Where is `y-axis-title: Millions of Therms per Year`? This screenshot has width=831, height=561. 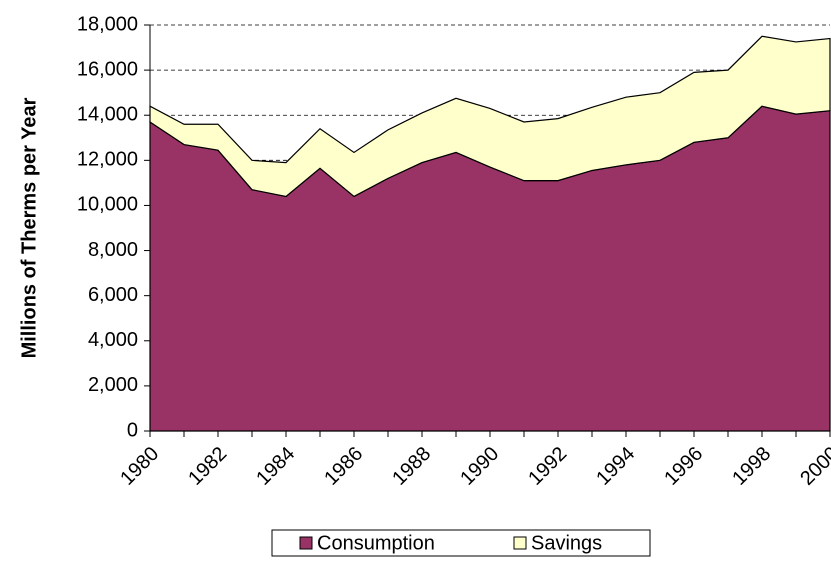
y-axis-title: Millions of Therms per Year is located at coordinates (29, 227).